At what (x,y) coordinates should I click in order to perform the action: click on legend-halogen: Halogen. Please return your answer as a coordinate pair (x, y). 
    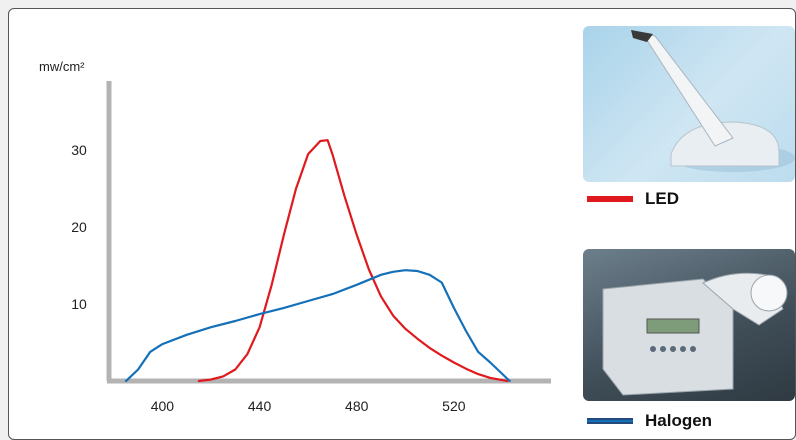
    Looking at the image, I should click on (649, 421).